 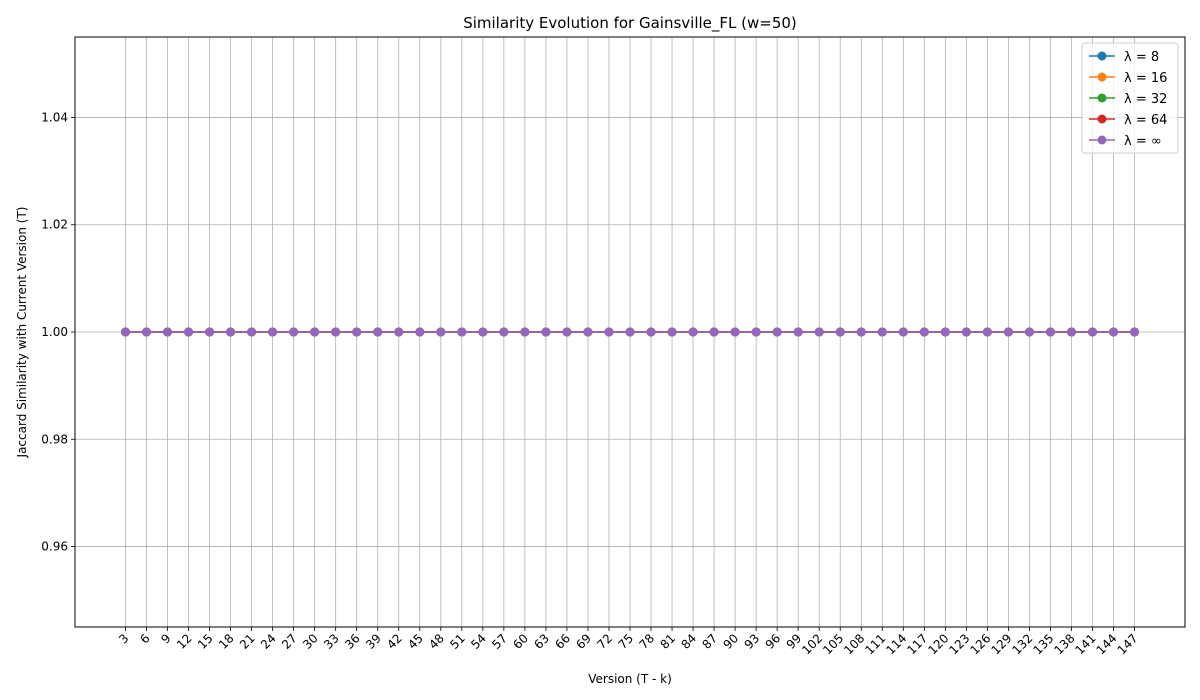 What do you see at coordinates (1001, 644) in the screenshot?
I see `x-tick-label: 129` at bounding box center [1001, 644].